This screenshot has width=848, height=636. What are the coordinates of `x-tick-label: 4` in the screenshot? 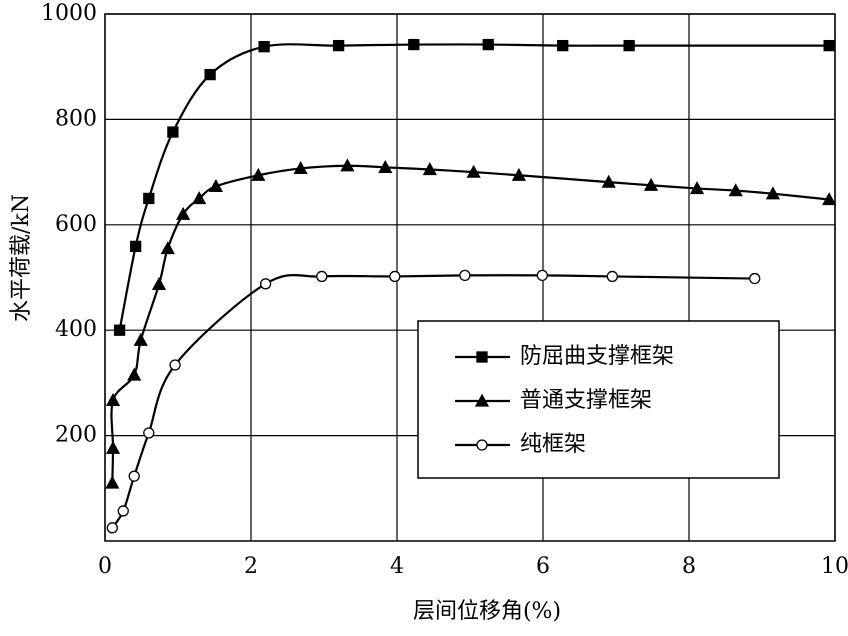 It's located at (397, 566).